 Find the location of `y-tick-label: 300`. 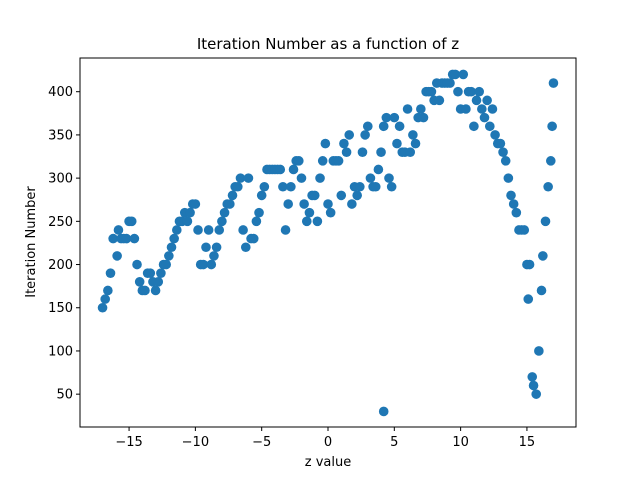

y-tick-label: 300 is located at coordinates (60, 179).